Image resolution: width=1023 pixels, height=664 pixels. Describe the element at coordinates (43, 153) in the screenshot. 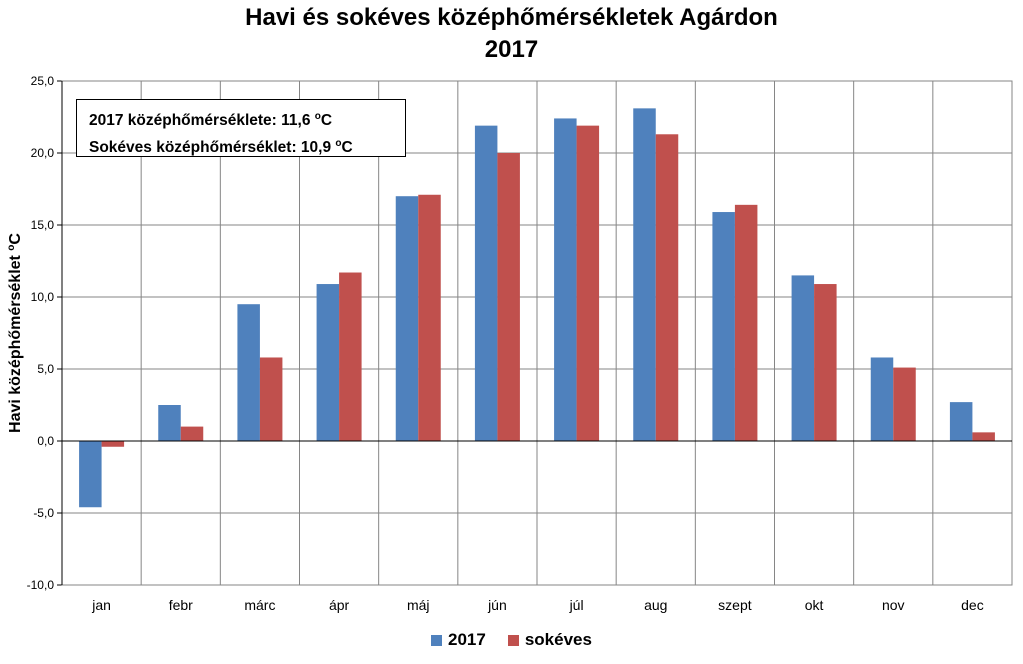

I see `y-tick-label: 20,0` at that location.